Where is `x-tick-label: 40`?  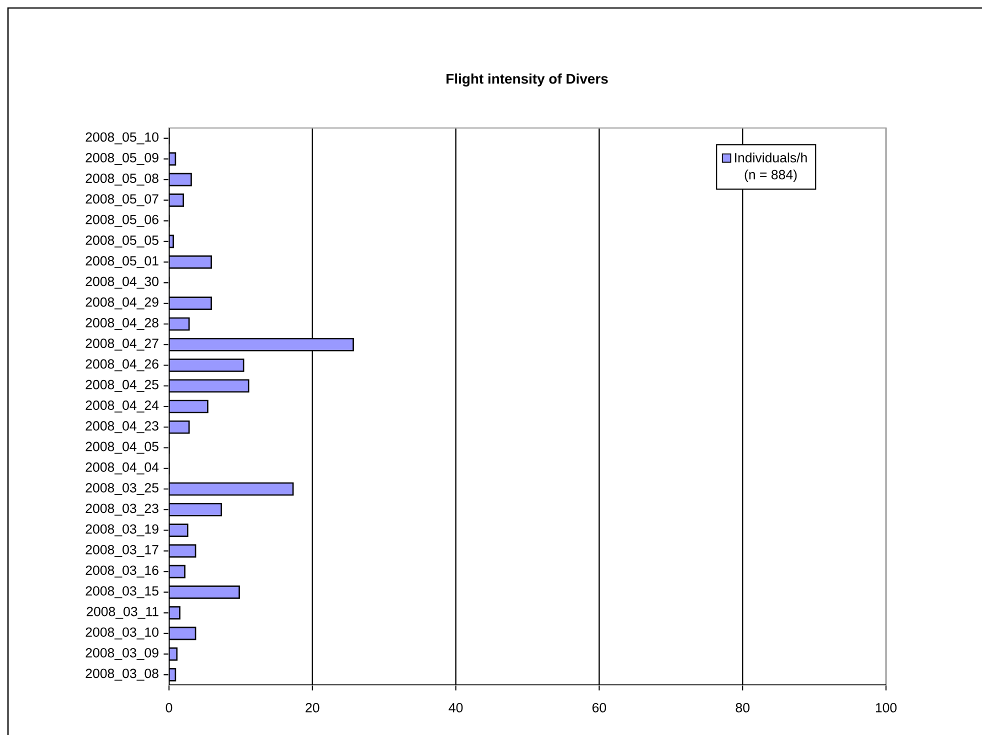 x-tick-label: 40 is located at coordinates (455, 707).